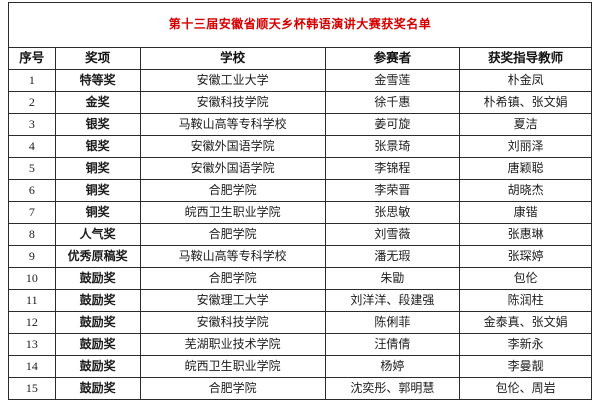 This screenshot has width=600, height=400. I want to click on table-row: 10 鼓励奖 合肥学院 朱勖 包伦, so click(300, 278).